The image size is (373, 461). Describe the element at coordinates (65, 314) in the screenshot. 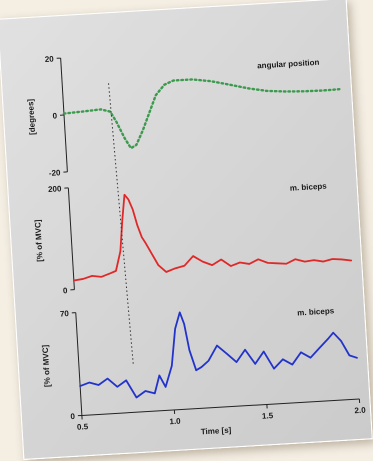

I see `y-tick-label: 70` at that location.